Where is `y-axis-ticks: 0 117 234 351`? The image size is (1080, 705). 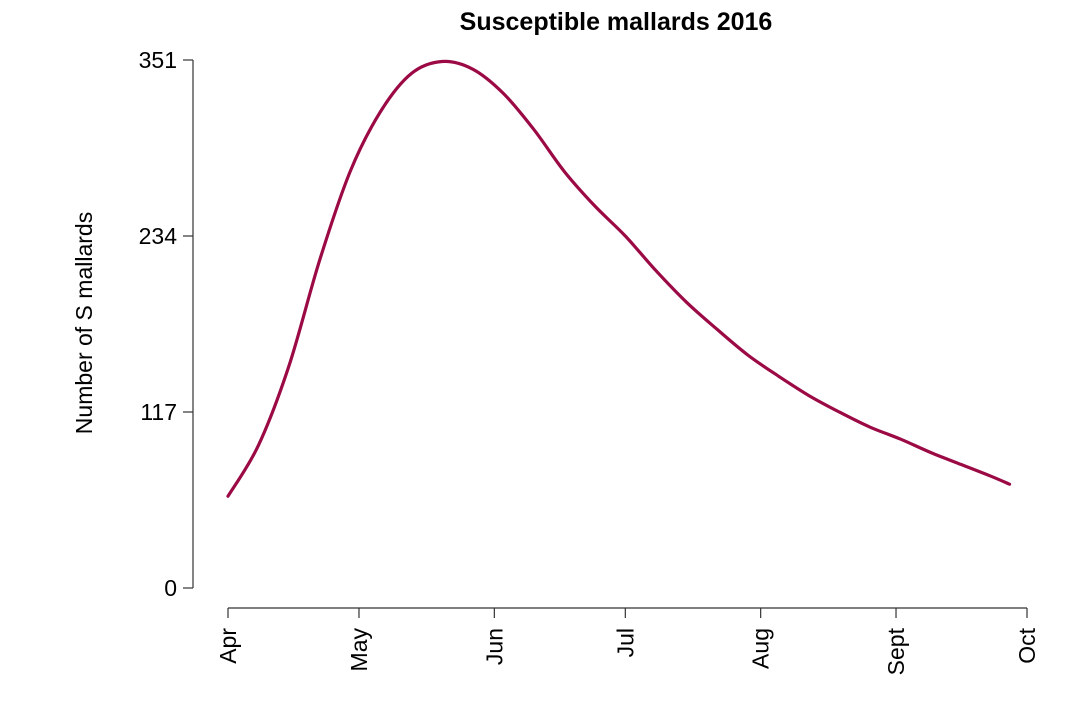
y-axis-ticks: 0 117 234 351 is located at coordinates (166, 324).